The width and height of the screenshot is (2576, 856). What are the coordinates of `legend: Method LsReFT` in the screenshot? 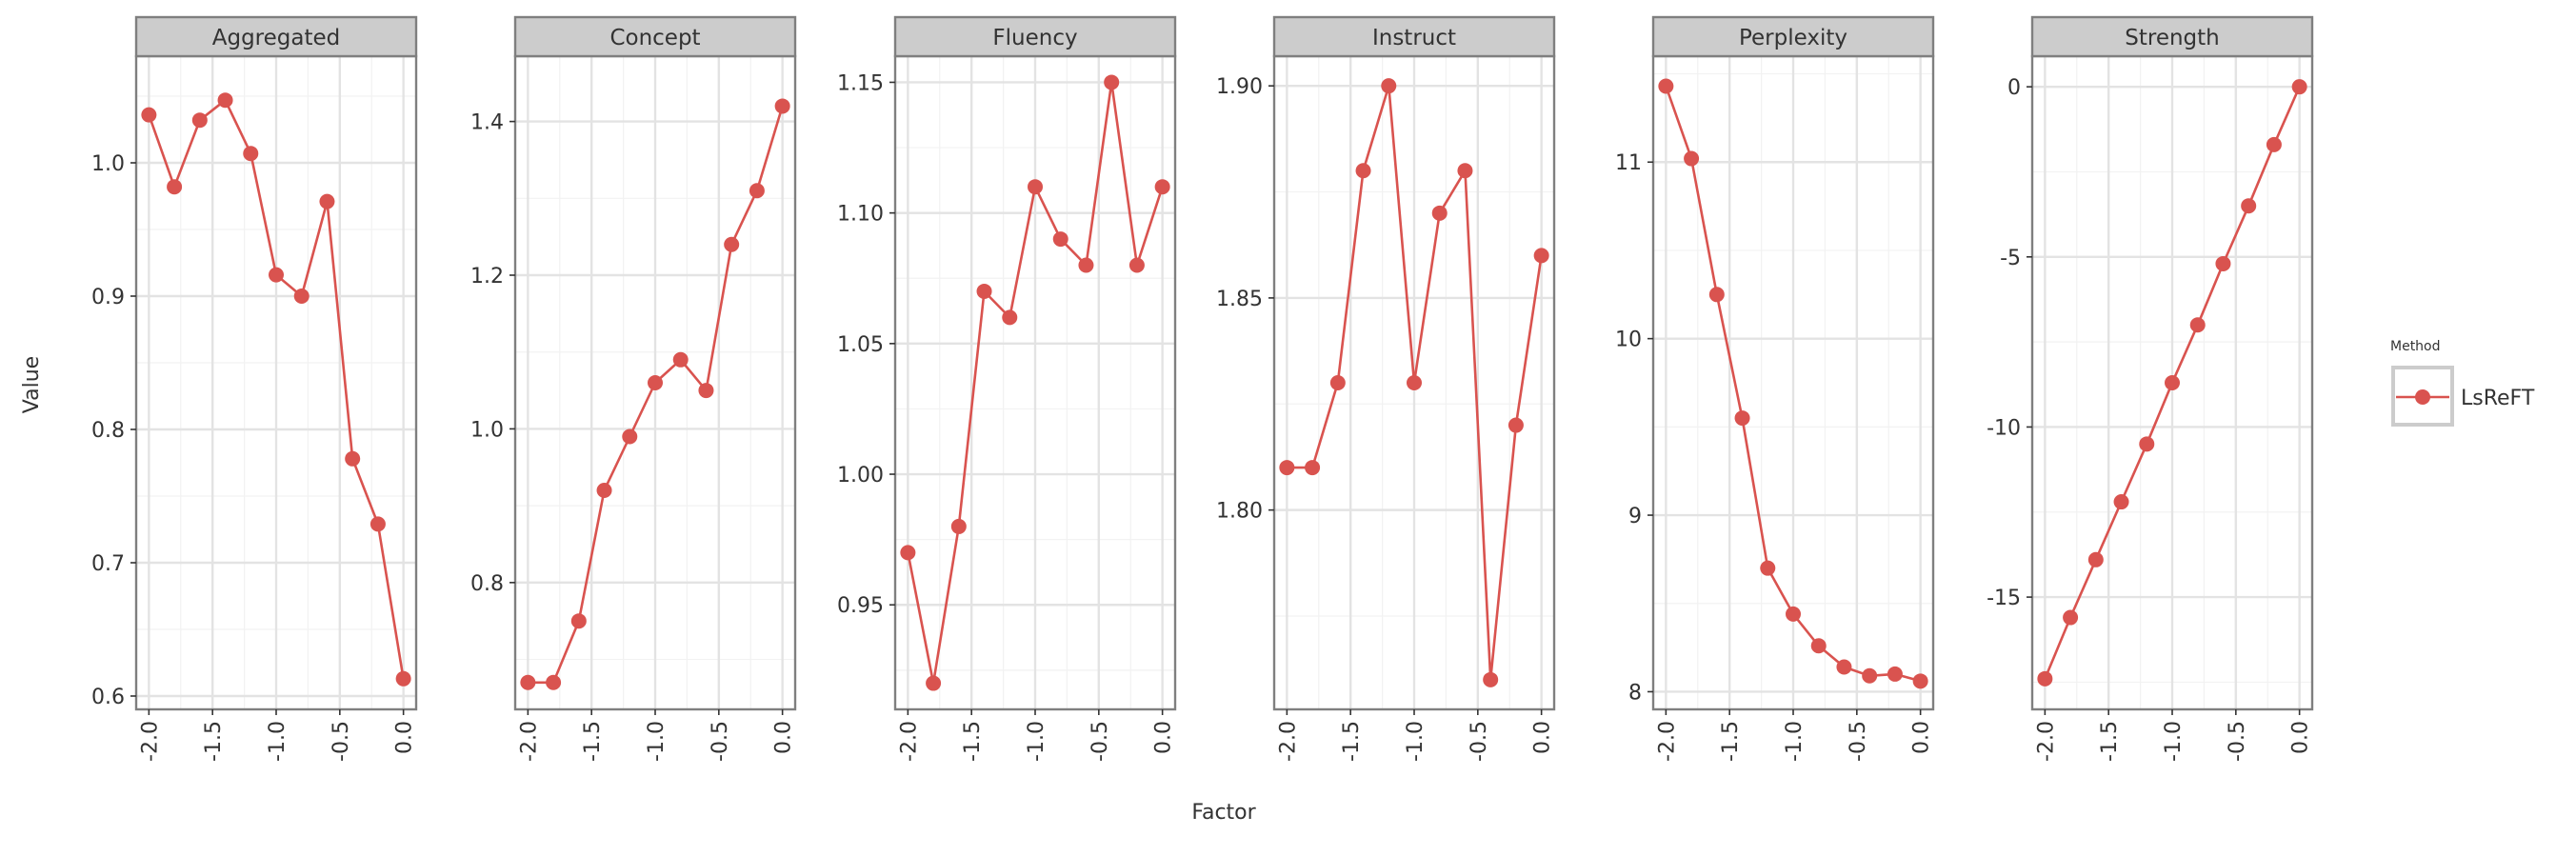 It's located at (2462, 383).